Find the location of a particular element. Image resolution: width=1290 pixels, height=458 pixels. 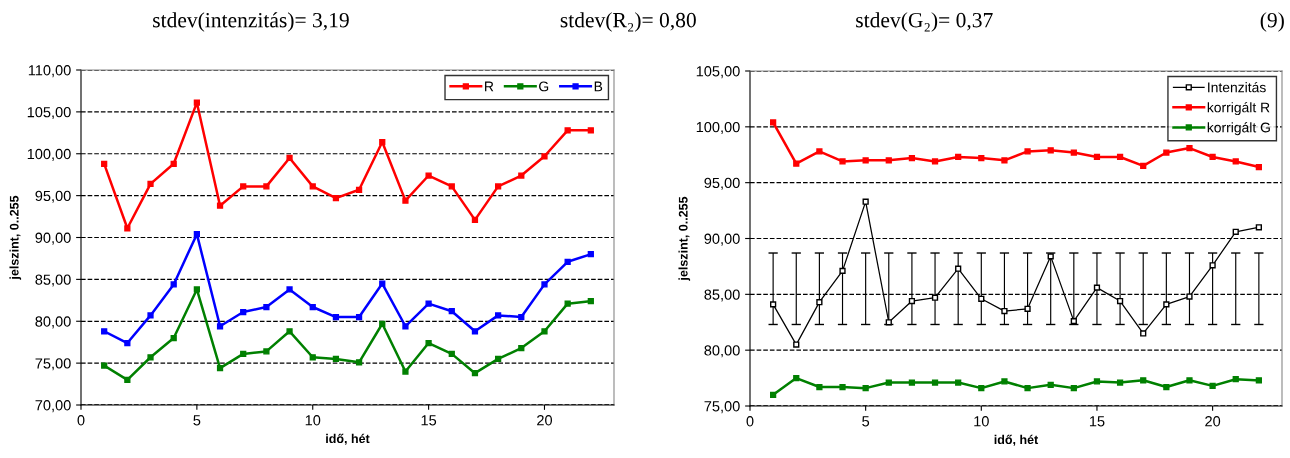

x-axis-title: idő, hét is located at coordinates (1016, 440).